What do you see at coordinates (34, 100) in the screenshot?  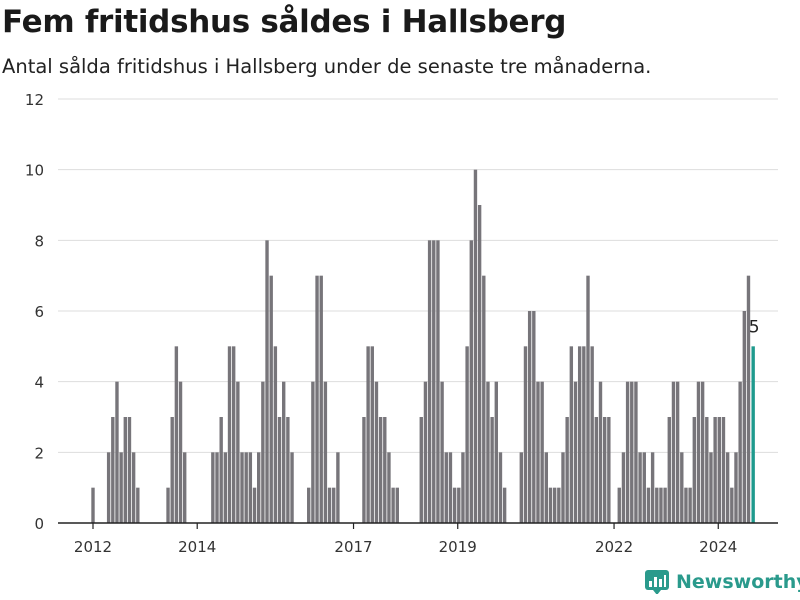 I see `y-tick-label: 12` at bounding box center [34, 100].